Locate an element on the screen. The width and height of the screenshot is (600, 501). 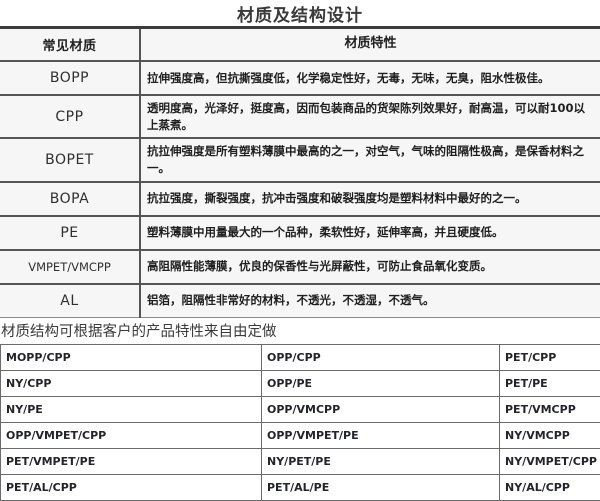
material-name: BOPA is located at coordinates (70, 199).